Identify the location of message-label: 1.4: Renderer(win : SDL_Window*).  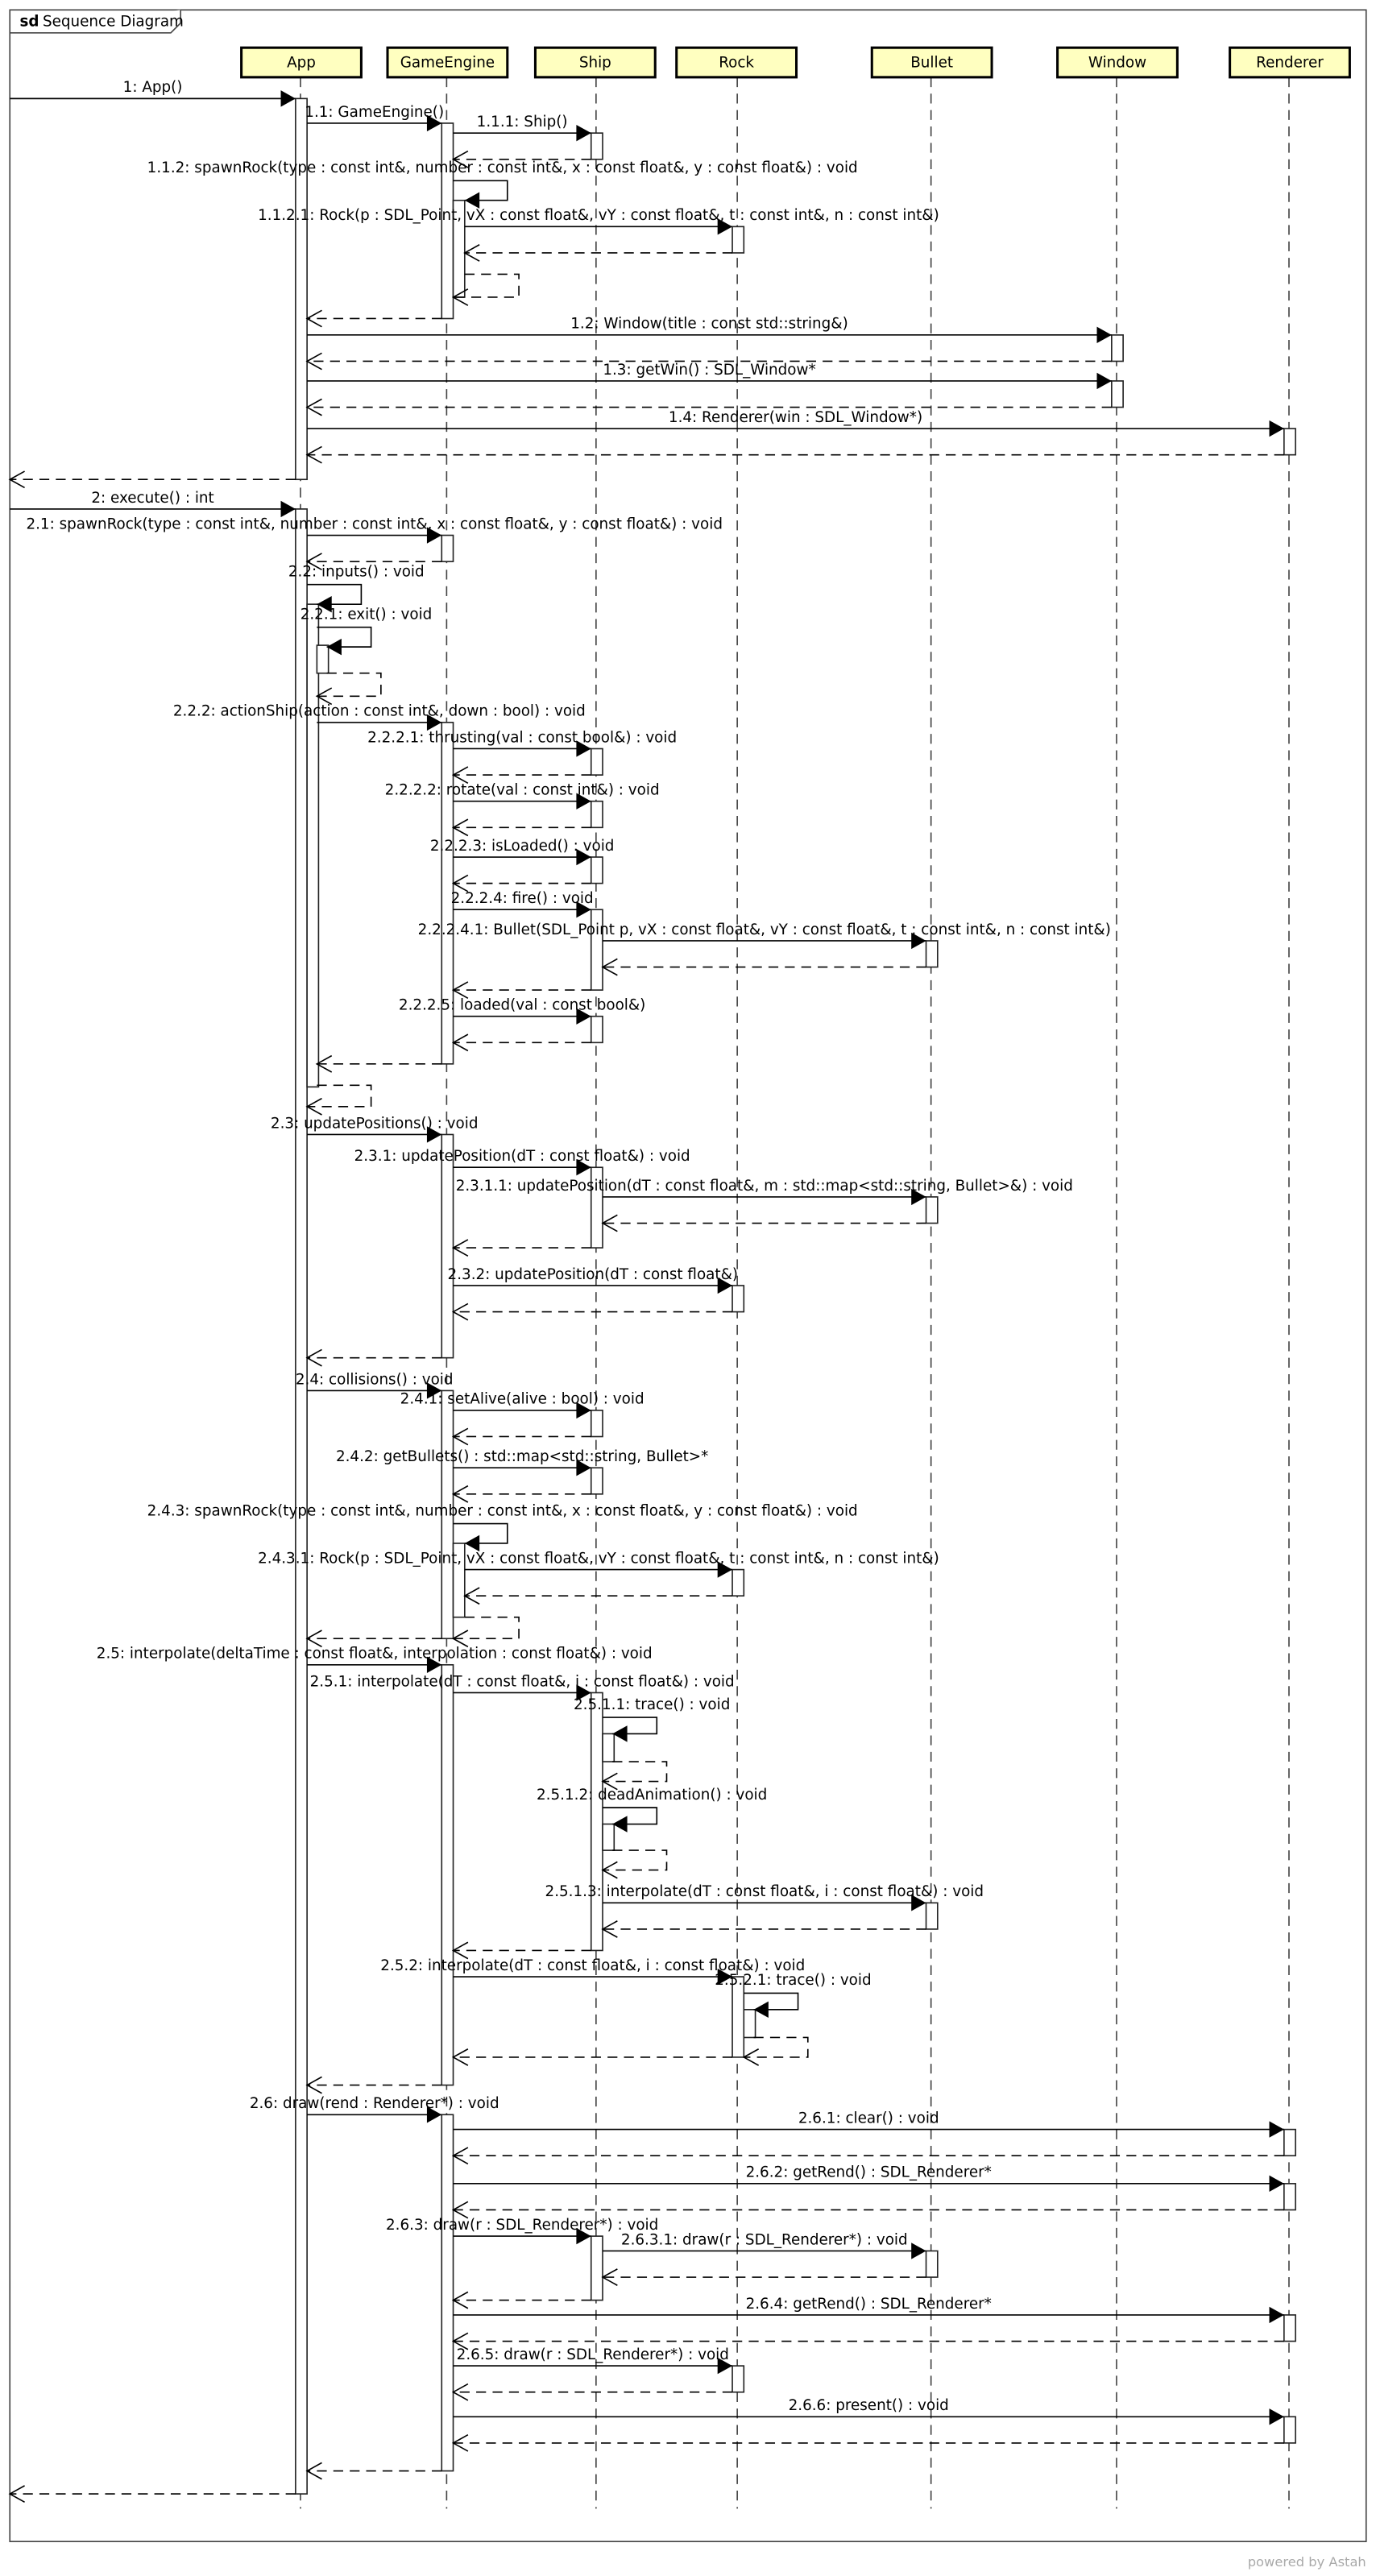
(795, 417).